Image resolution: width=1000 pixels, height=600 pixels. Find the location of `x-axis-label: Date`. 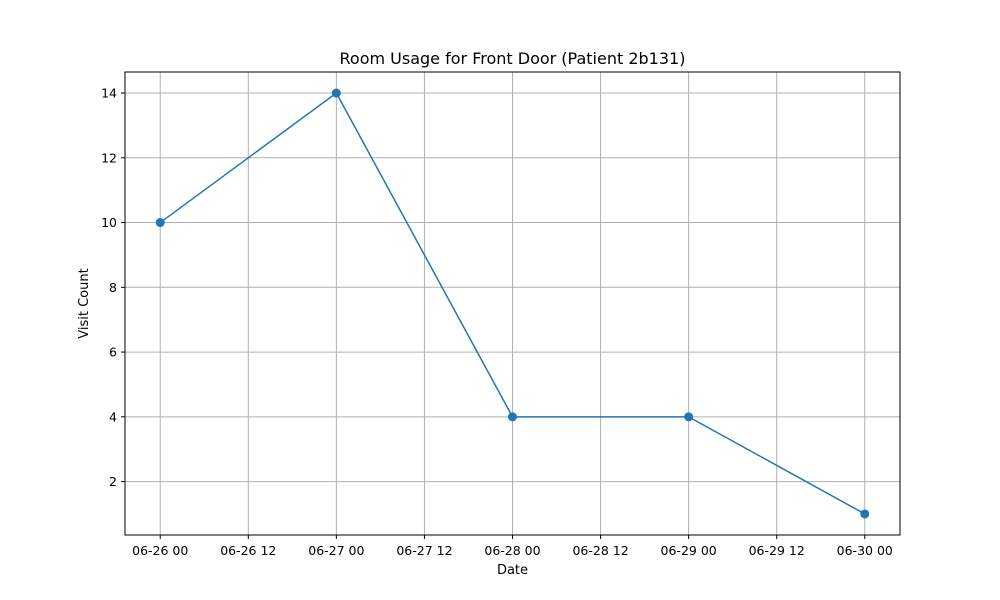

x-axis-label: Date is located at coordinates (512, 570).